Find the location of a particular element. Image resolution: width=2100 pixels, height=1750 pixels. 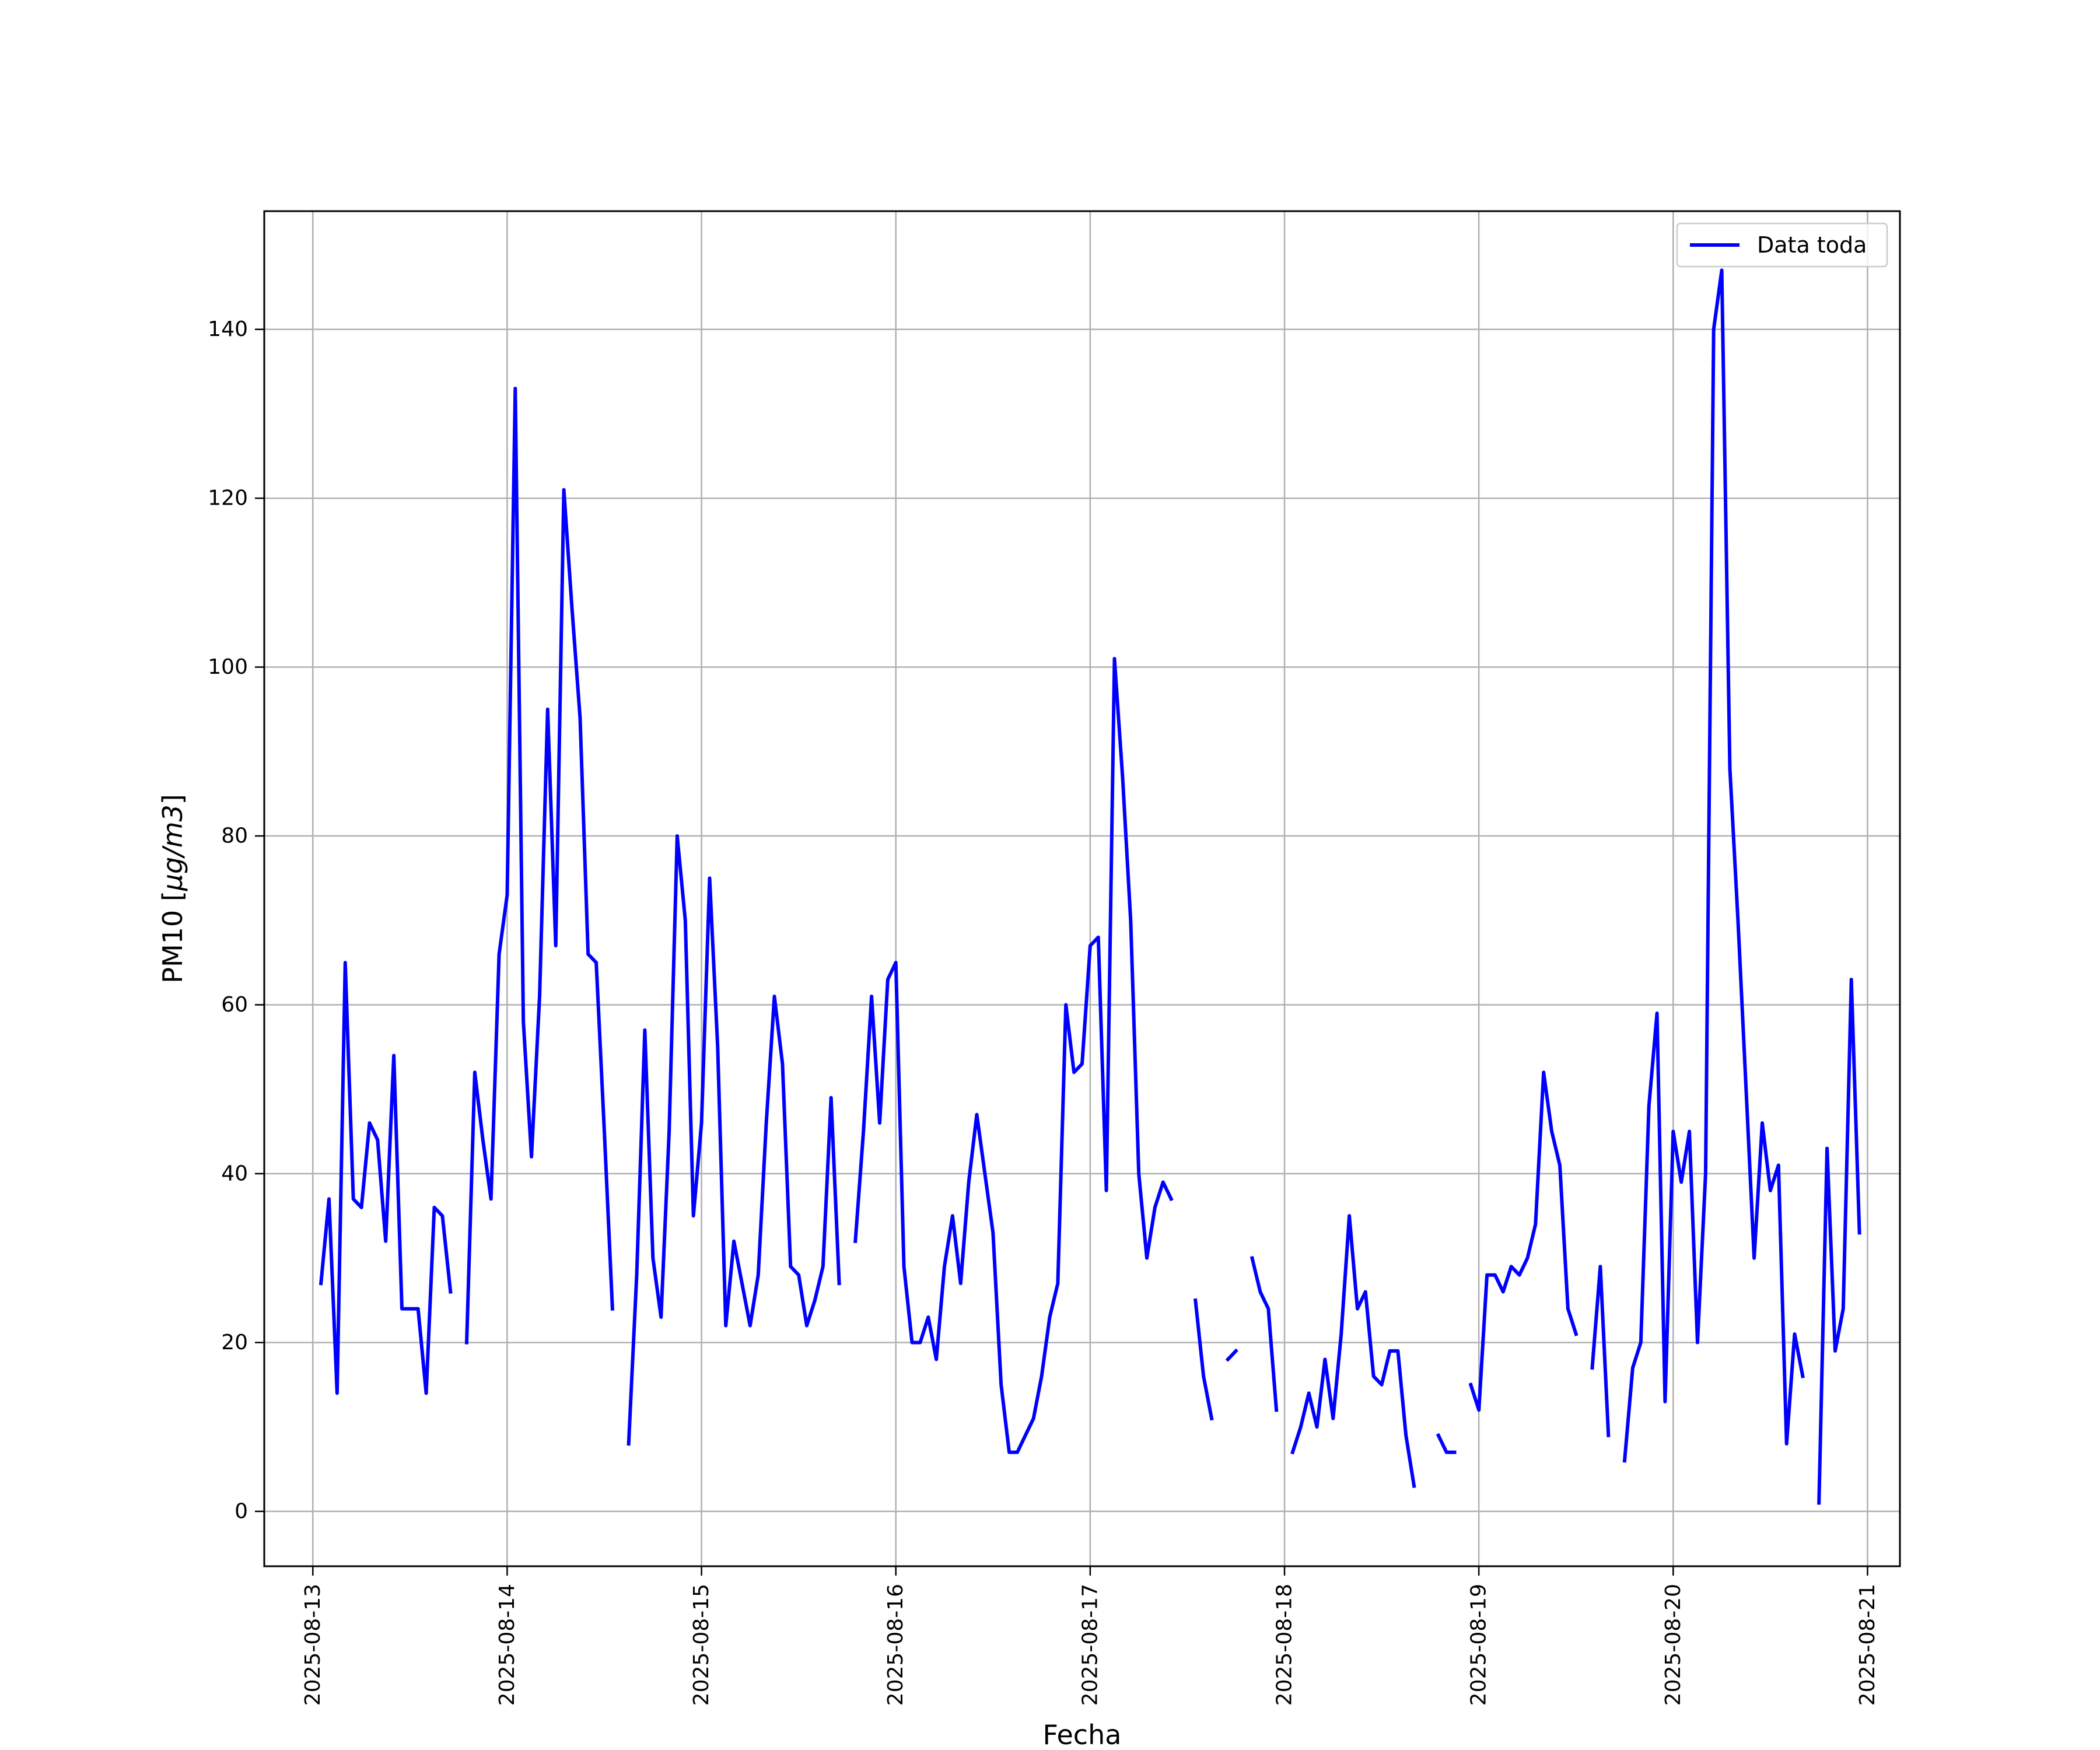

y-axis-label-suffix: ] is located at coordinates (173, 799).